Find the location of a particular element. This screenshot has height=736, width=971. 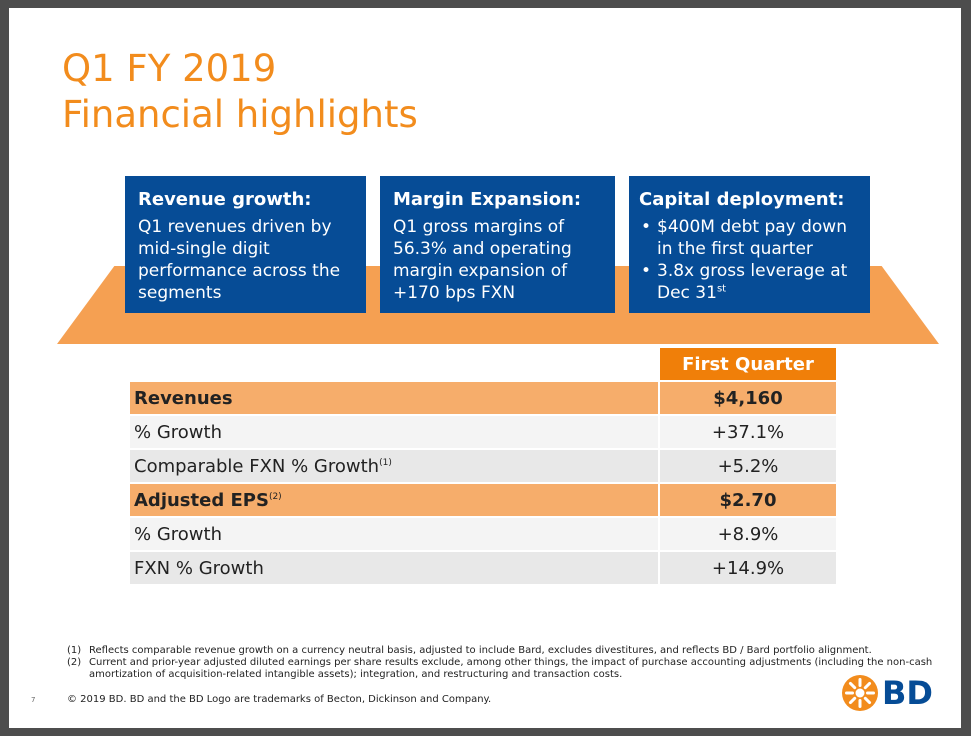

row-value: +5.2% is located at coordinates (747, 465).